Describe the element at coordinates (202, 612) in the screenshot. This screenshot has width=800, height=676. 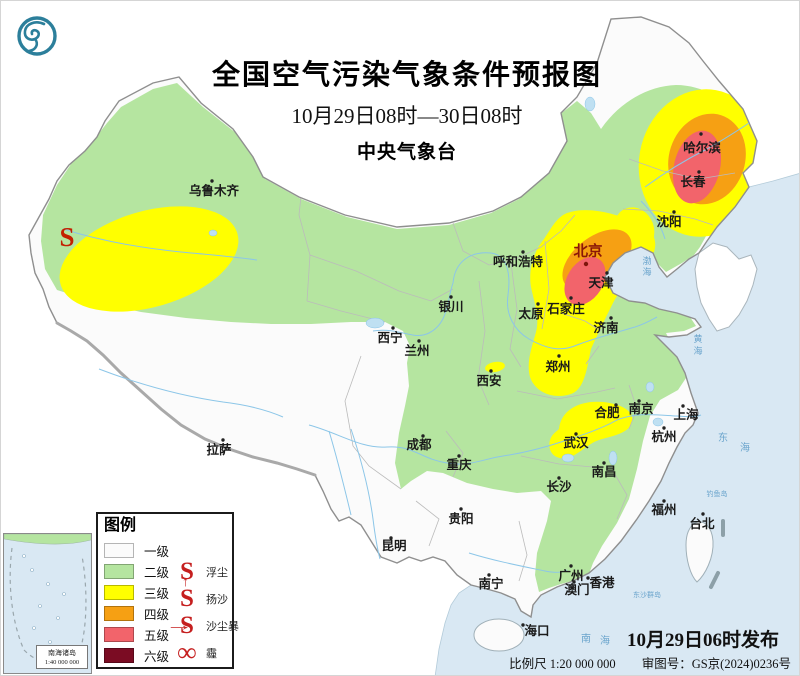
I see `legend-symbols: S 浮尘 ↑ S 扬沙 → S 沙尘暴 ∞ 霾` at that location.